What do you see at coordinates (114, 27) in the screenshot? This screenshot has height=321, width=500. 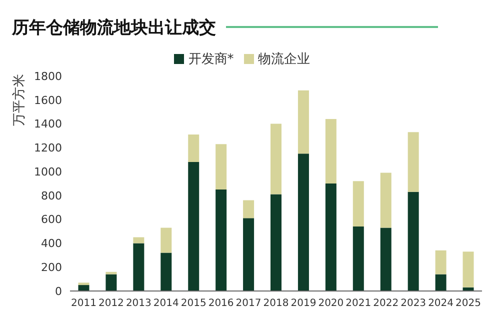 I see `chart-title: 历年仓储物流地块出让成交` at bounding box center [114, 27].